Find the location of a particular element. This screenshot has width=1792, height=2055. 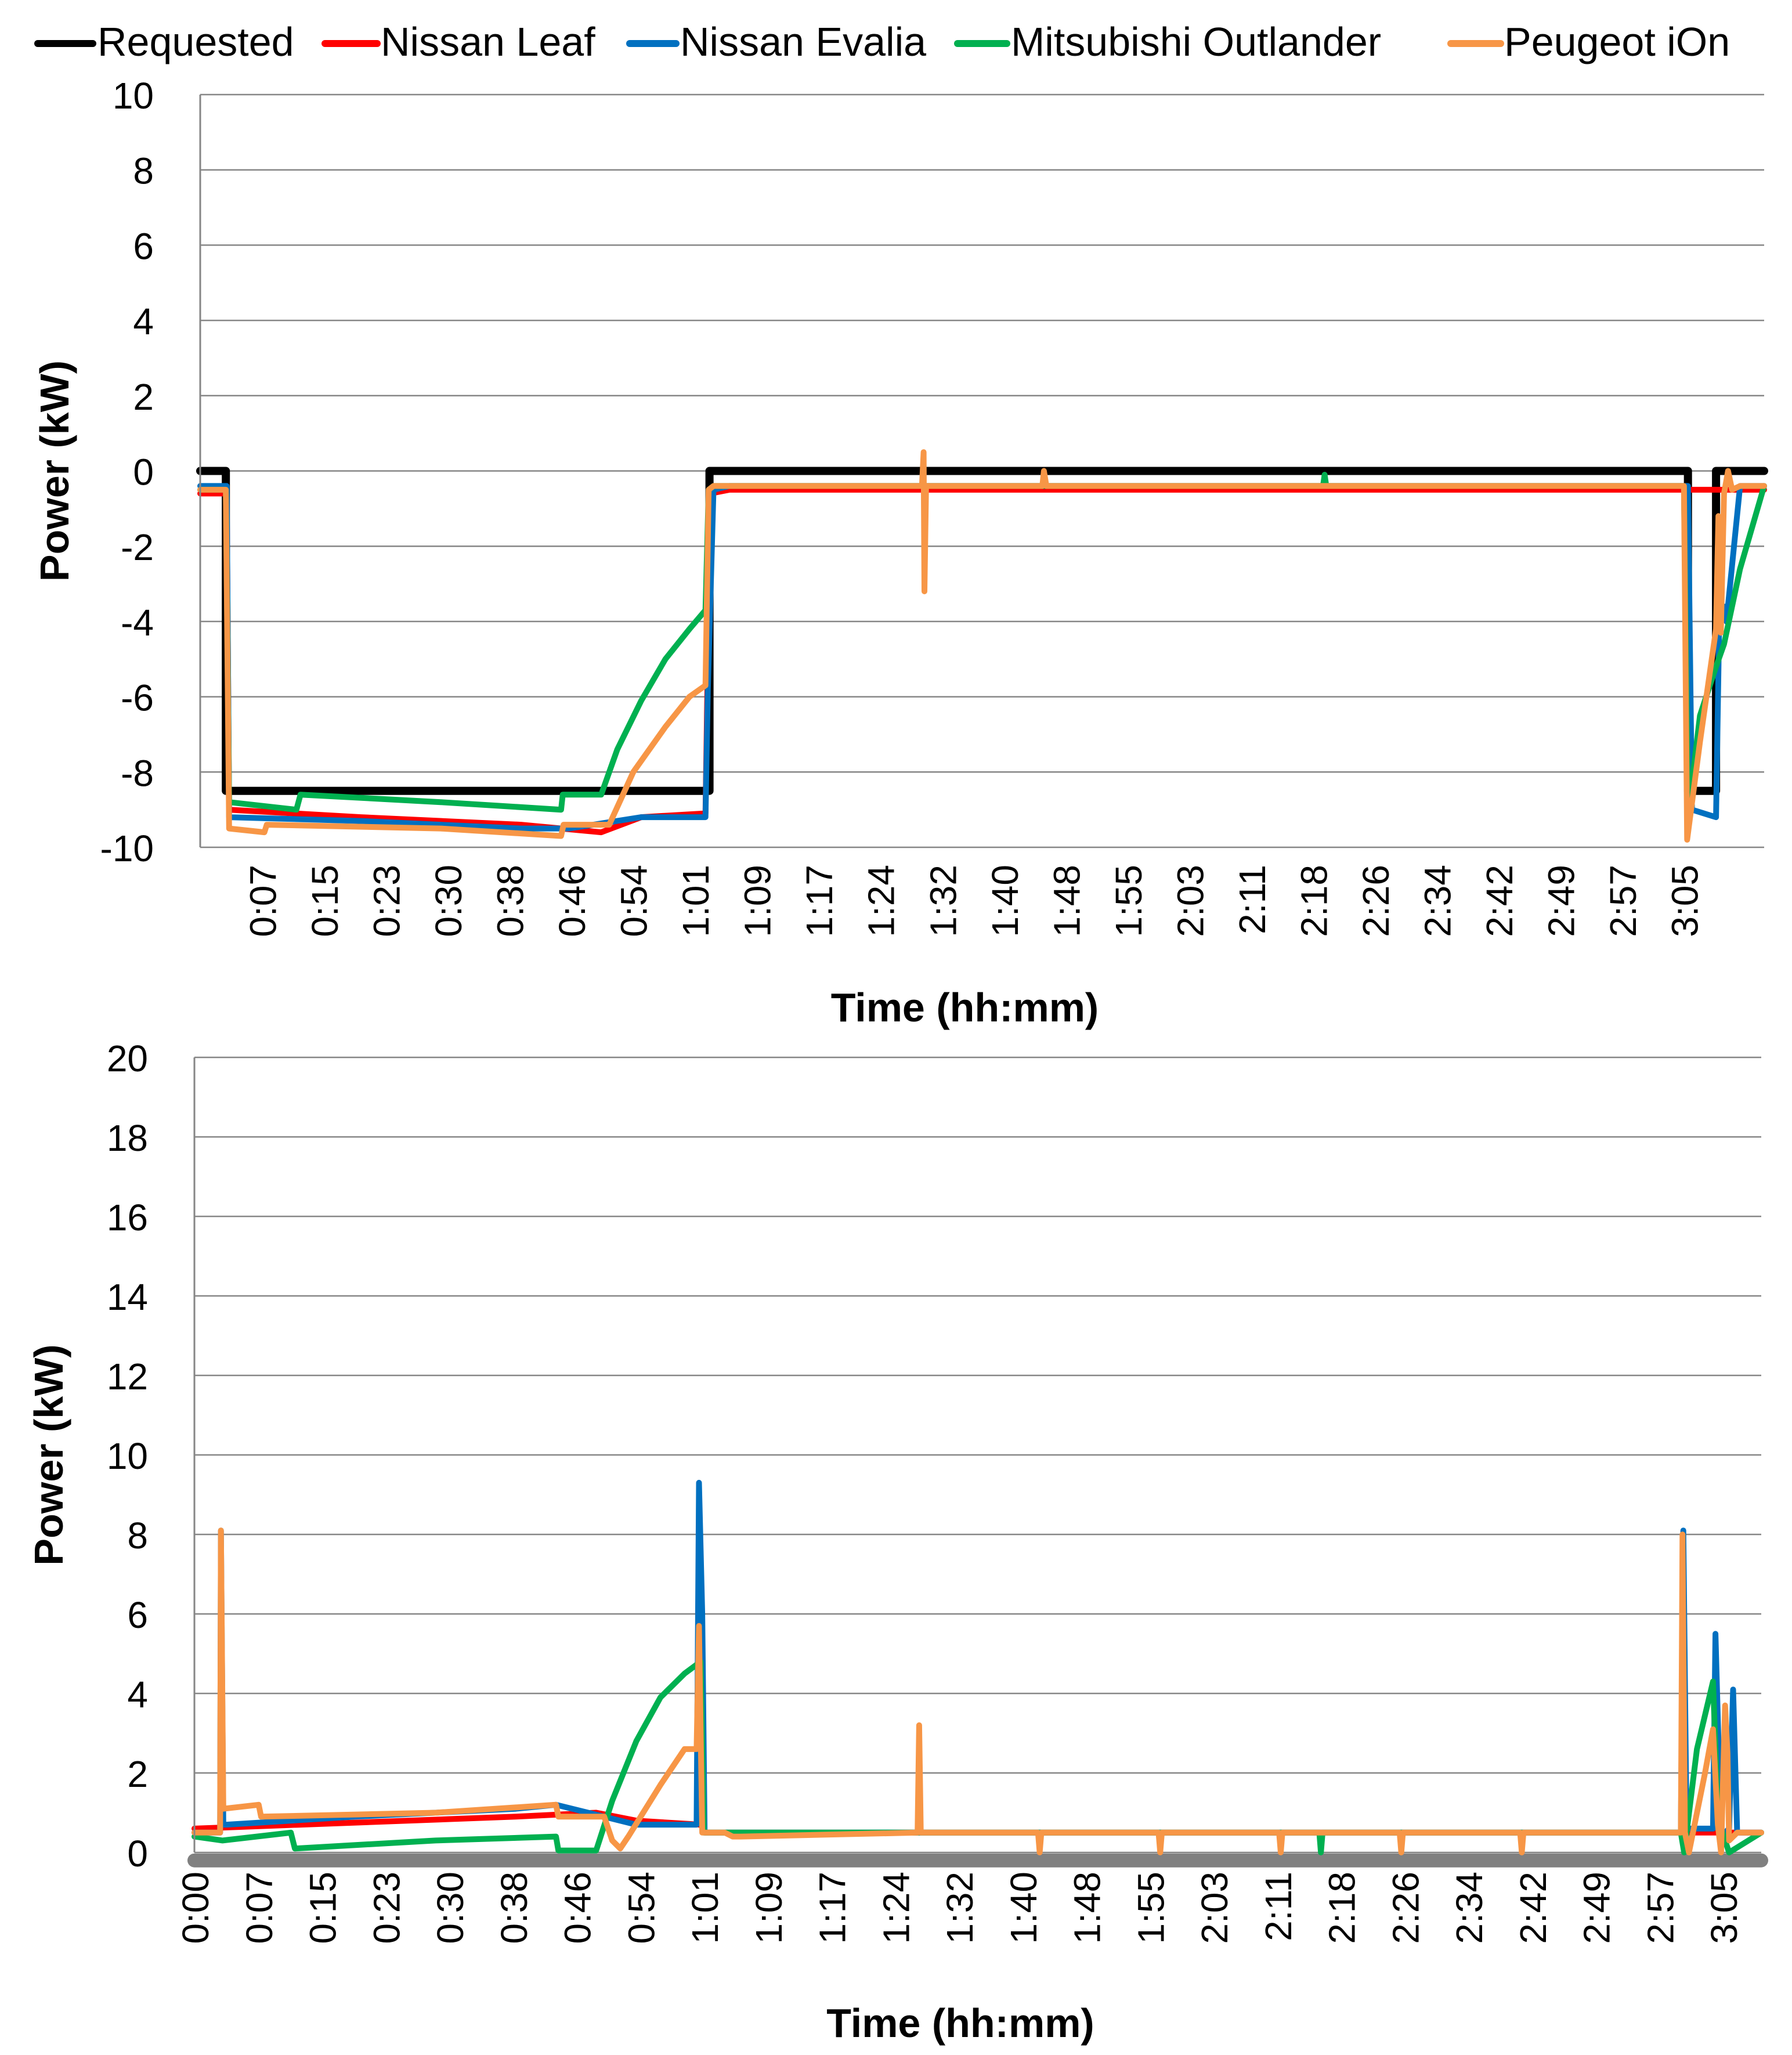

bot-x-tick-label: 2:26 is located at coordinates (1405, 1908).